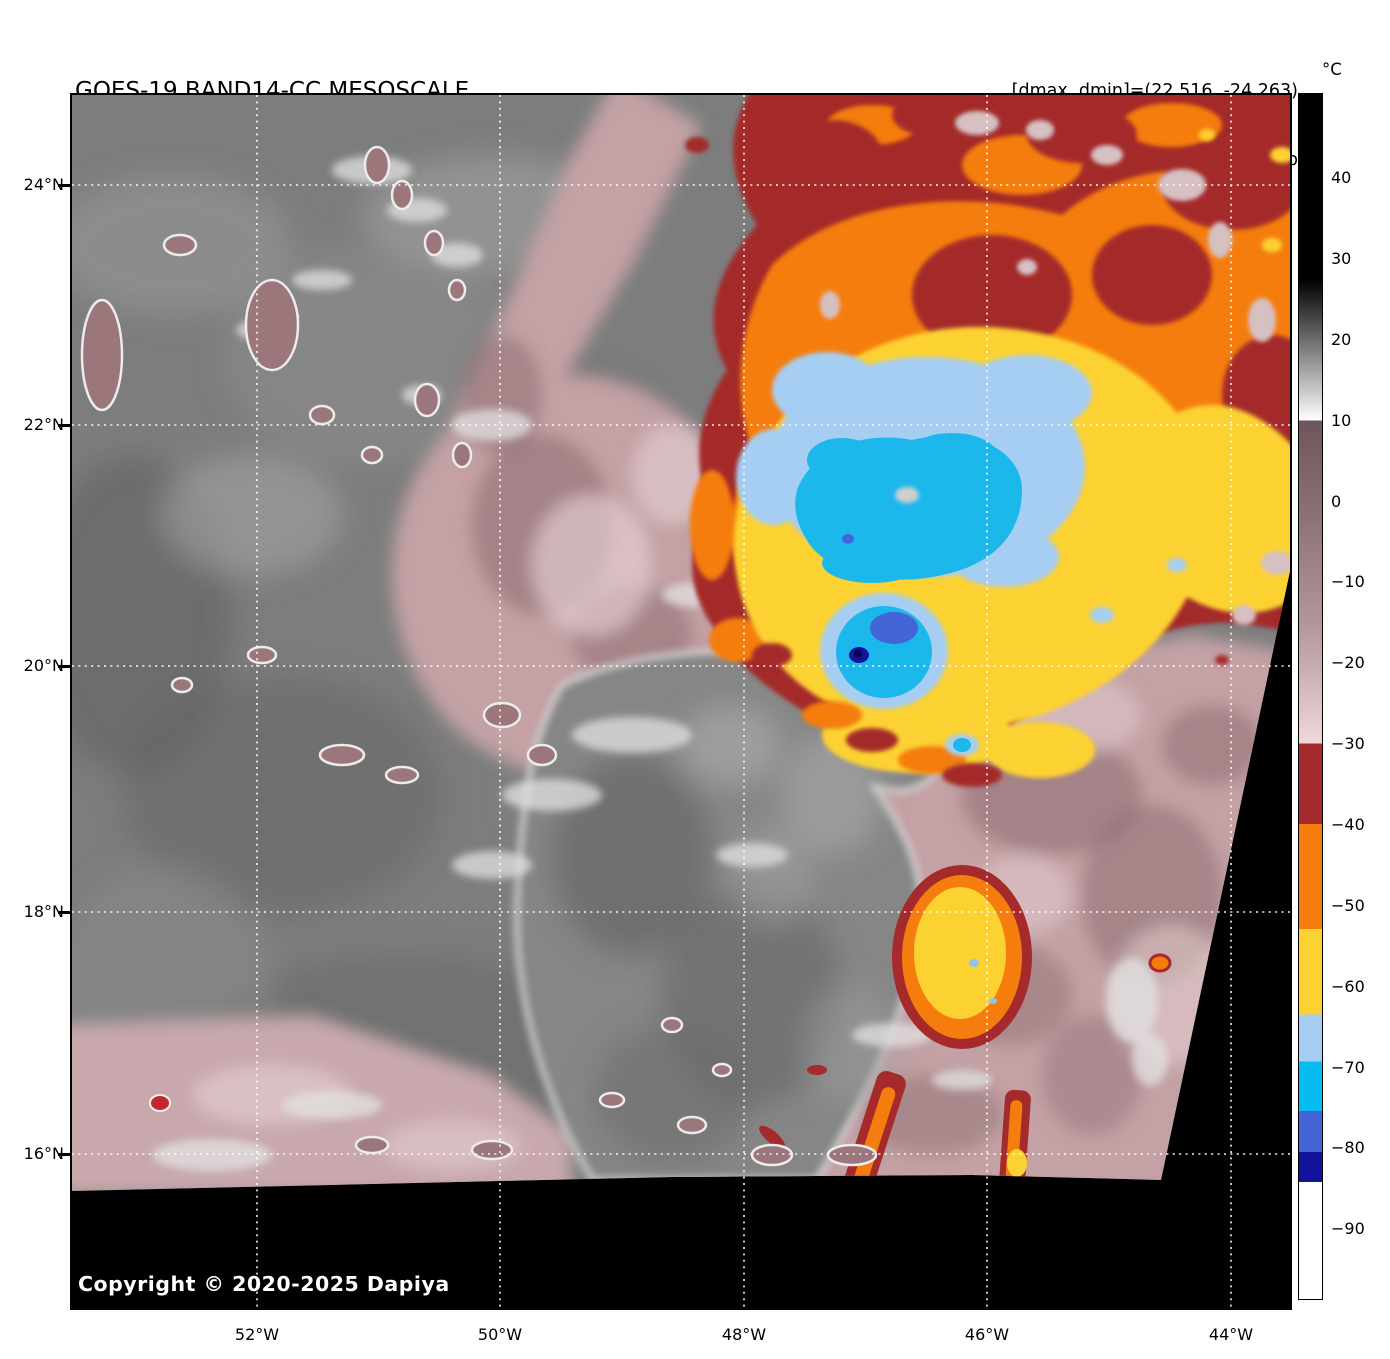 The width and height of the screenshot is (1390, 1359). What do you see at coordinates (1348, 581) in the screenshot?
I see `colorbar-tick-m10: −10` at bounding box center [1348, 581].